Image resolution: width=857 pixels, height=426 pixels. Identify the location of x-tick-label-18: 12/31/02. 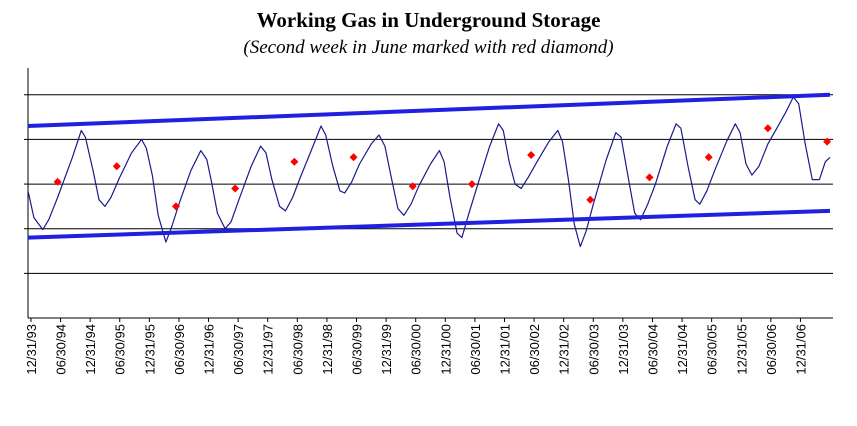
(564, 349).